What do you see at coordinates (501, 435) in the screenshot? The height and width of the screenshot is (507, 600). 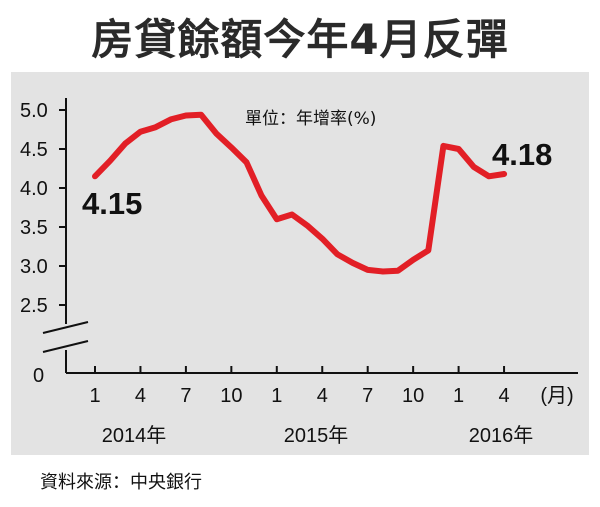 I see `year-label: 2016年` at bounding box center [501, 435].